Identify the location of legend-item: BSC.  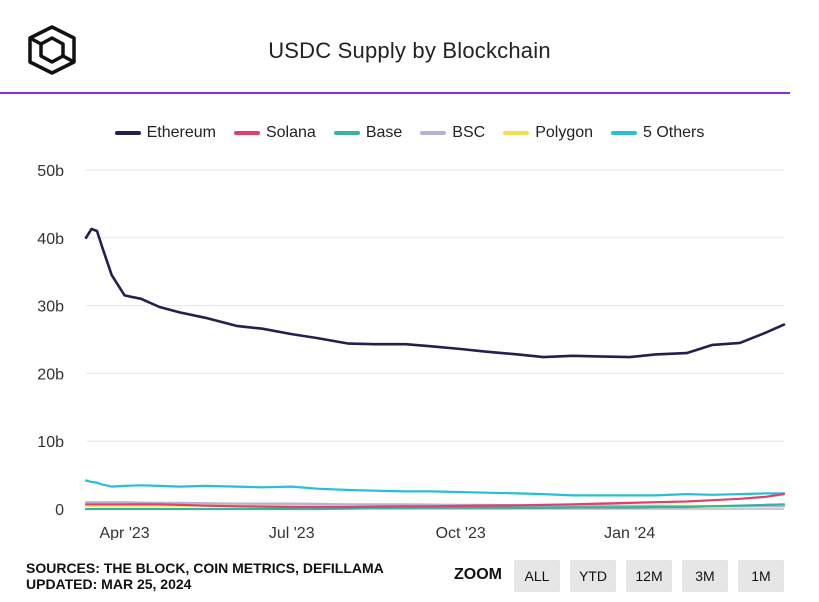
(452, 133).